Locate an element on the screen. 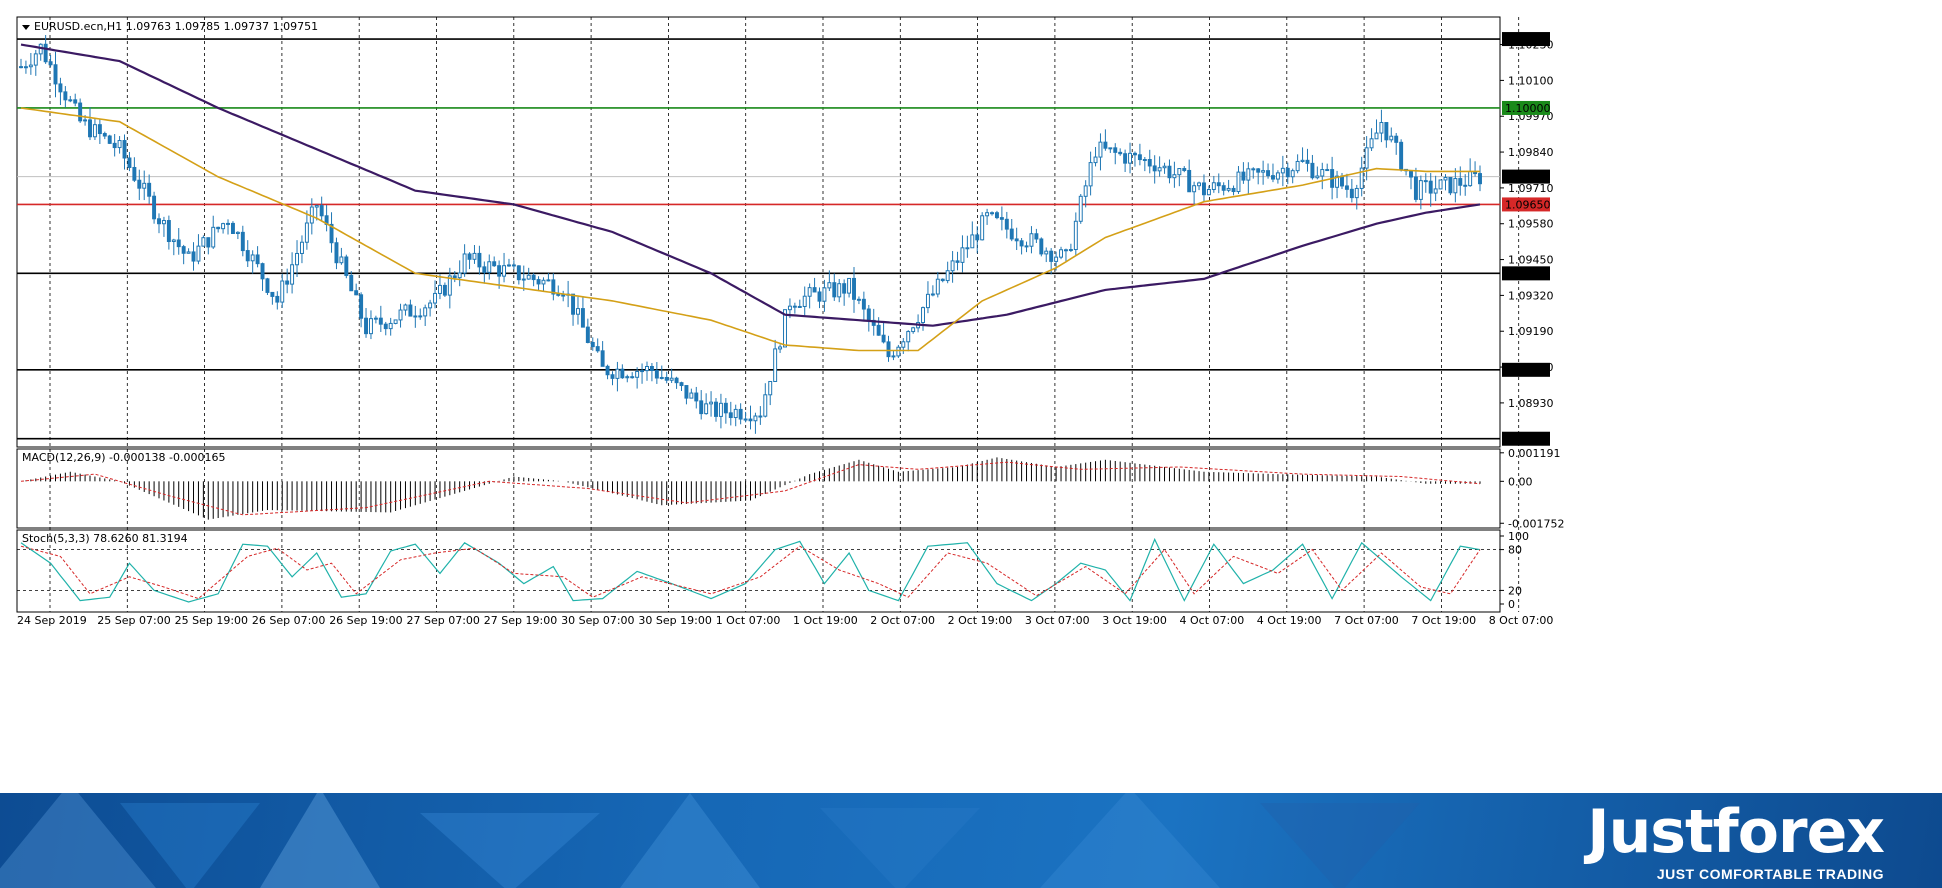 This screenshot has height=888, width=1942. x-axis-label: 2 Oct 07:00 is located at coordinates (902, 620).